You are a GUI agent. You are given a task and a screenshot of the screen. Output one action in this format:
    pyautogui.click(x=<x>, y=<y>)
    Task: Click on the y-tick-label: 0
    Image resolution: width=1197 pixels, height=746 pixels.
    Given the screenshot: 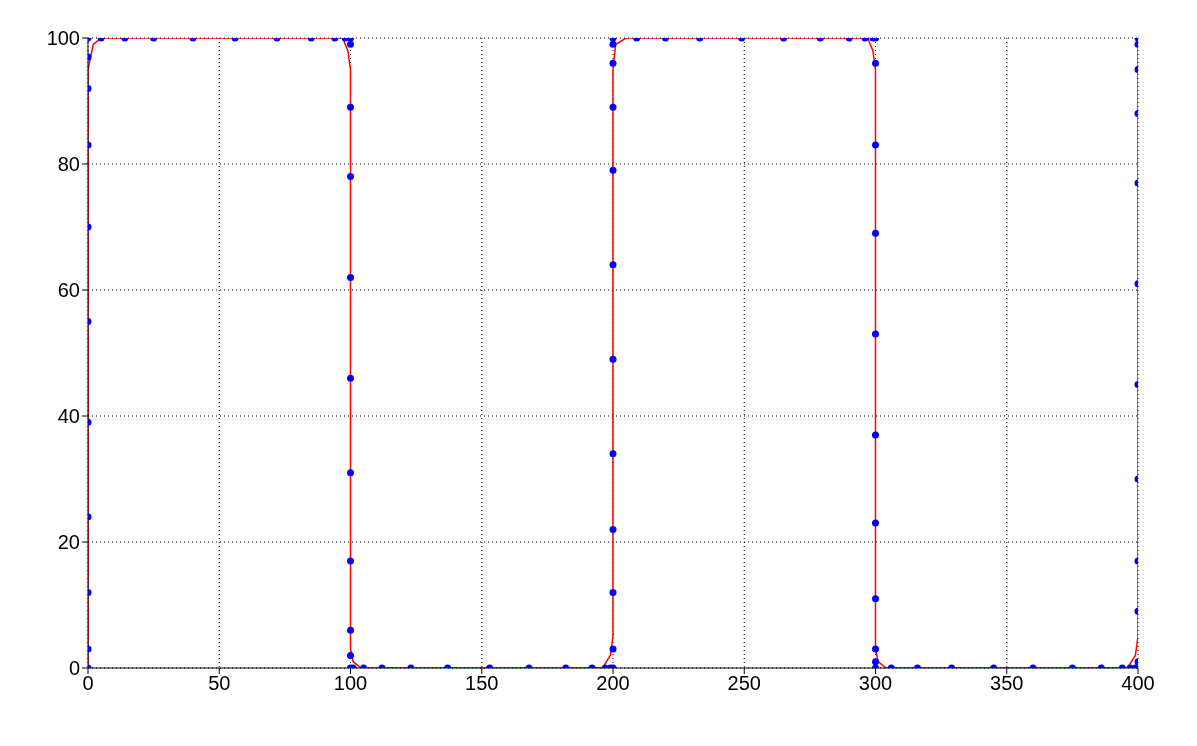 What is the action you would take?
    pyautogui.click(x=74, y=668)
    